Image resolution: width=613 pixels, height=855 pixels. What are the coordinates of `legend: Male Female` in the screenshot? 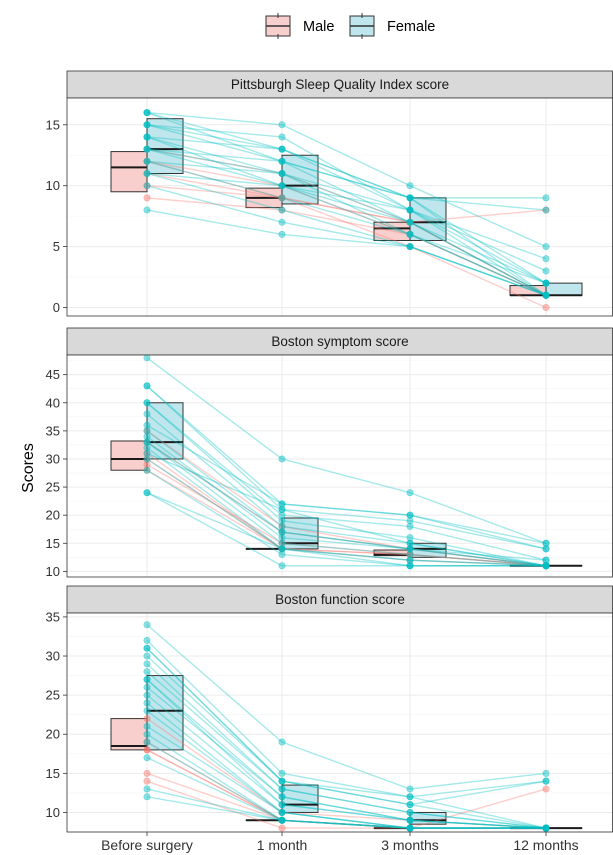 It's located at (350, 26).